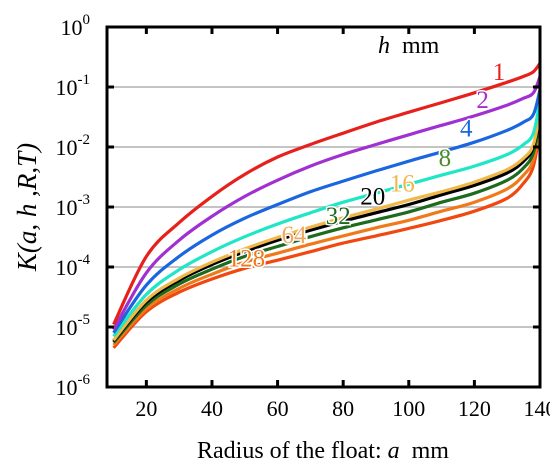 The image size is (550, 472). What do you see at coordinates (27, 207) in the screenshot?
I see `y-axis-label: K(a, h ,R,T)` at bounding box center [27, 207].